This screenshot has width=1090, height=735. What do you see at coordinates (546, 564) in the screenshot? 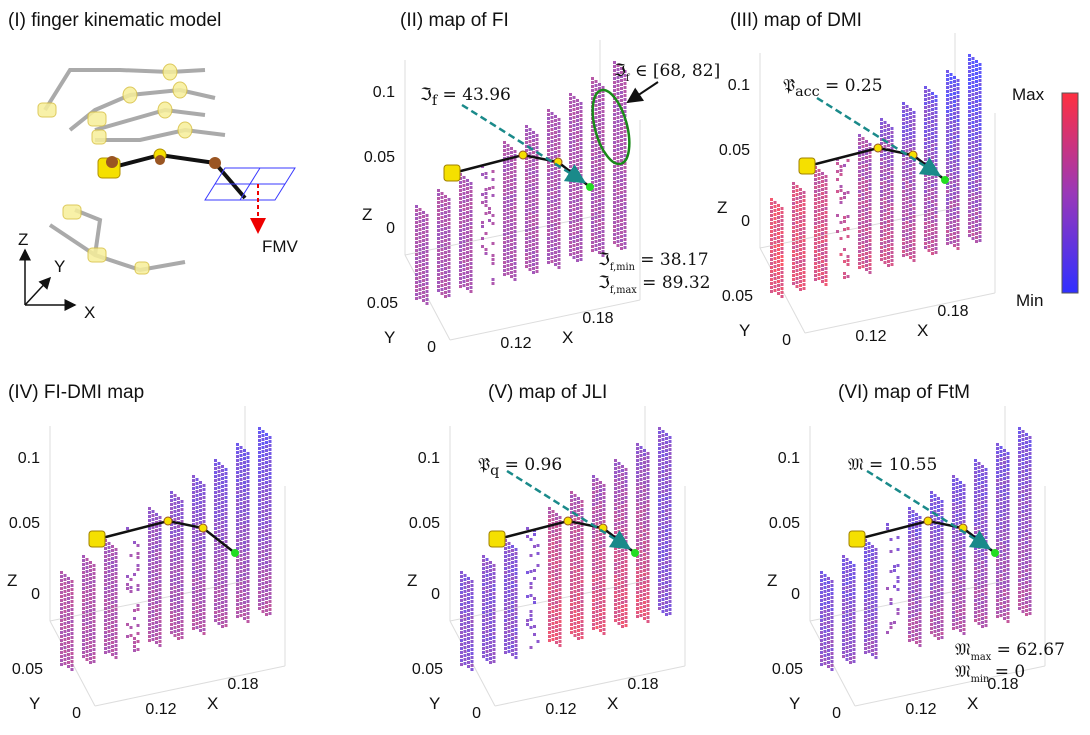
I see `plot-panel: 0.10.0500.0500.120.18ZYX` at bounding box center [546, 564].